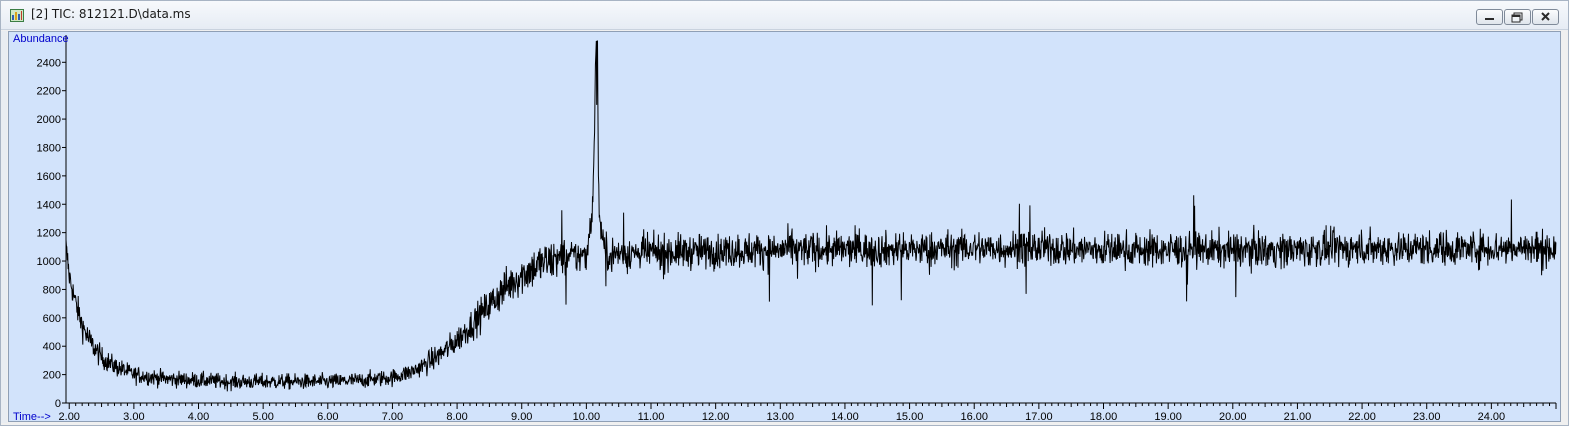 This screenshot has width=1569, height=426. I want to click on minimize-icon, so click(1489, 19).